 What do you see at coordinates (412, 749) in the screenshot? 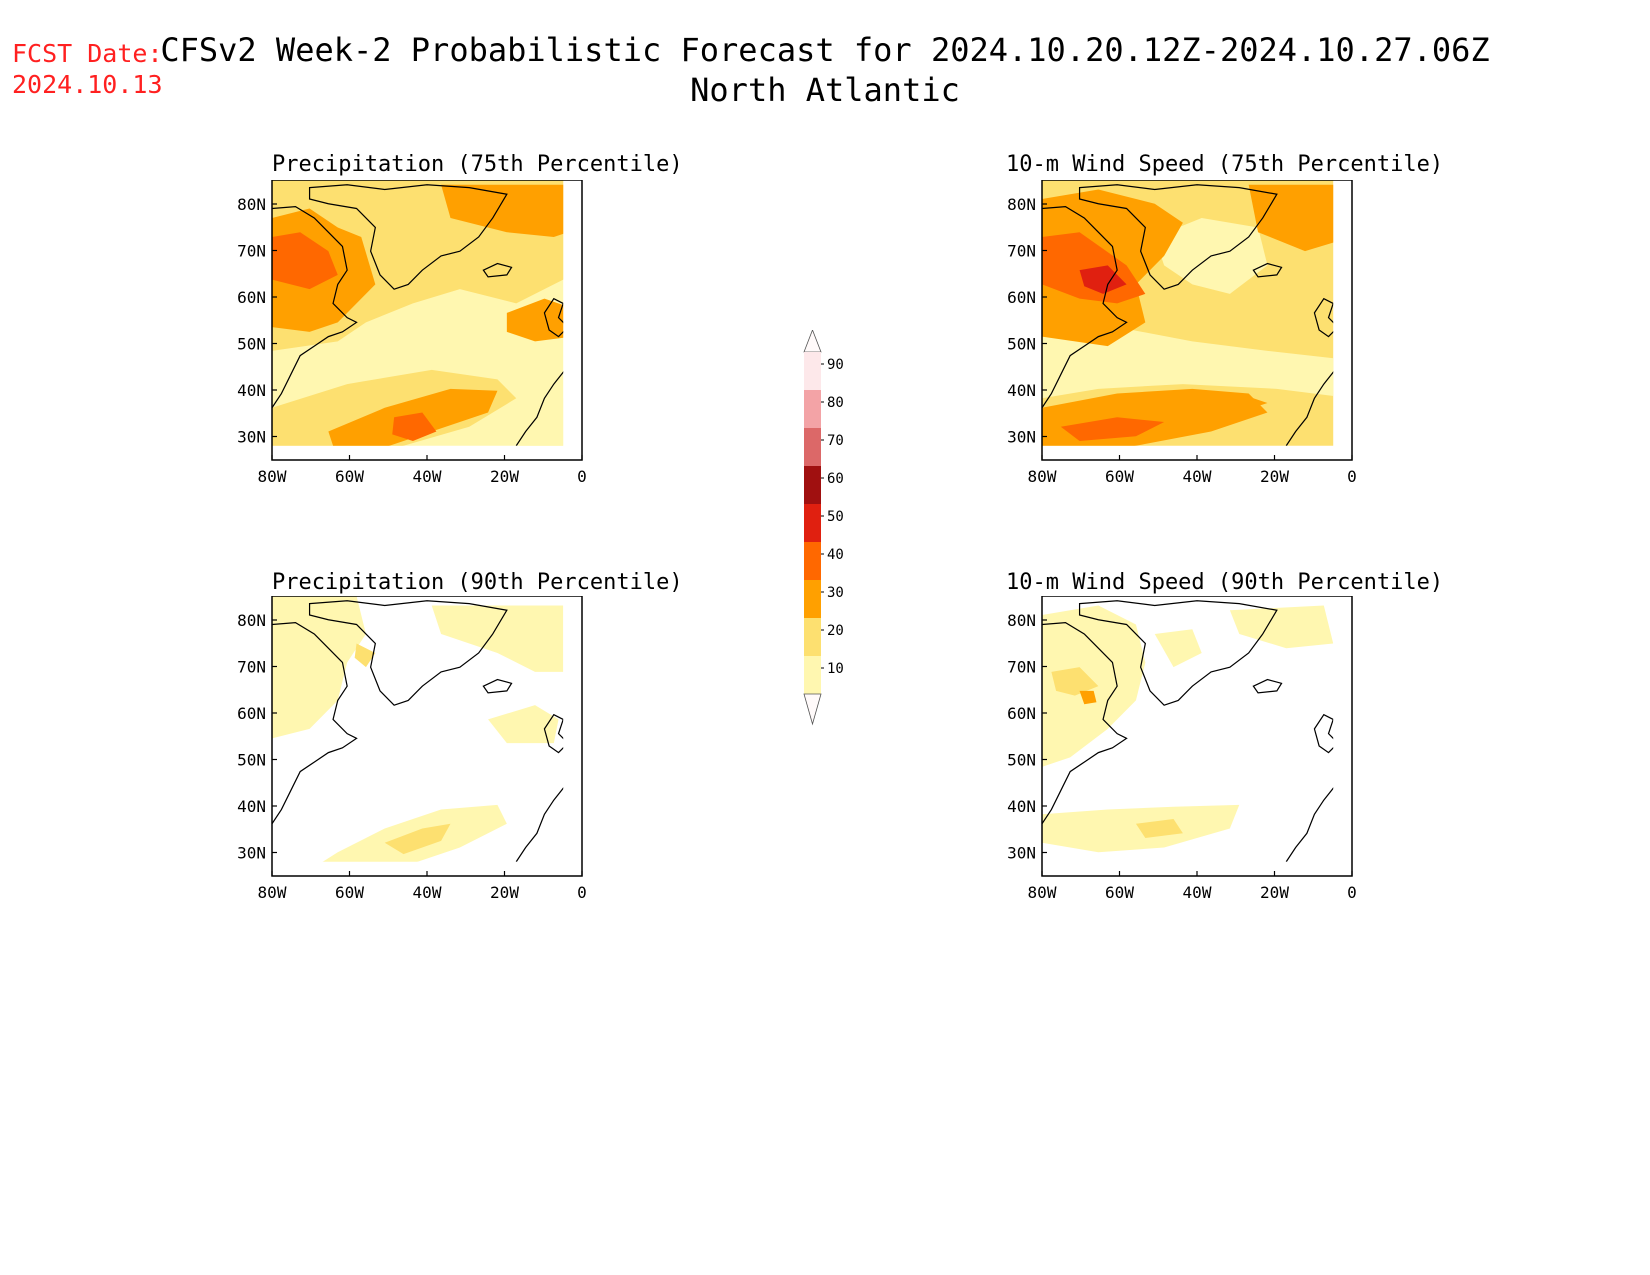
I see `precip90-map: 80N 70N 60N 50N 40N 30N 80W 60W 40W 20W 0` at bounding box center [412, 749].